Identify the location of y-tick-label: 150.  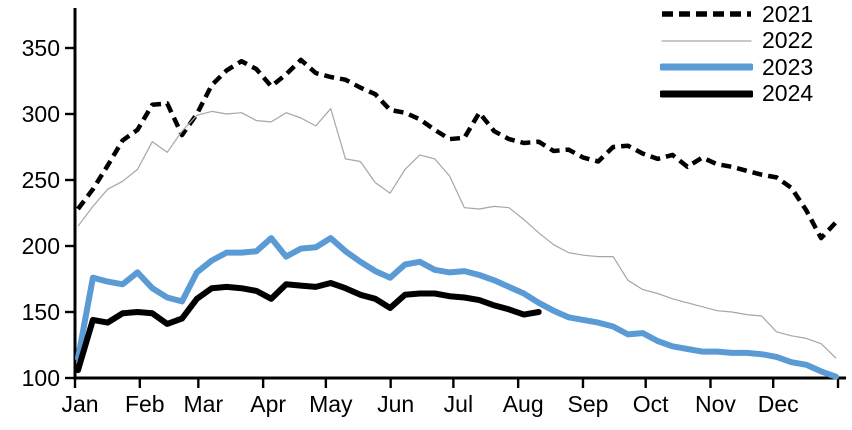
(41, 312).